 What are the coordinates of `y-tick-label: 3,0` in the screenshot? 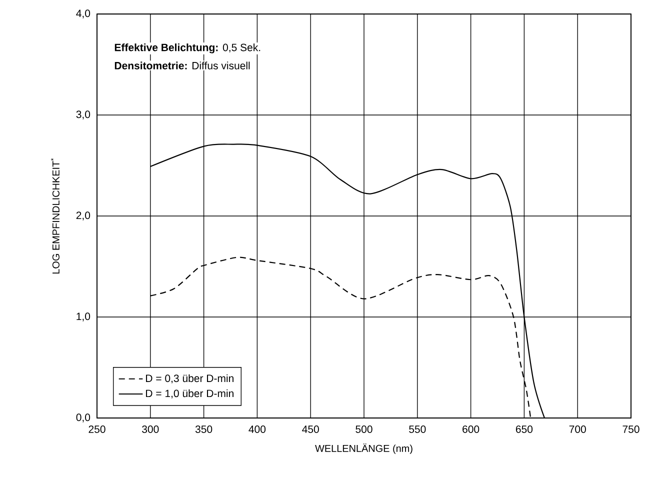 It's located at (83, 115).